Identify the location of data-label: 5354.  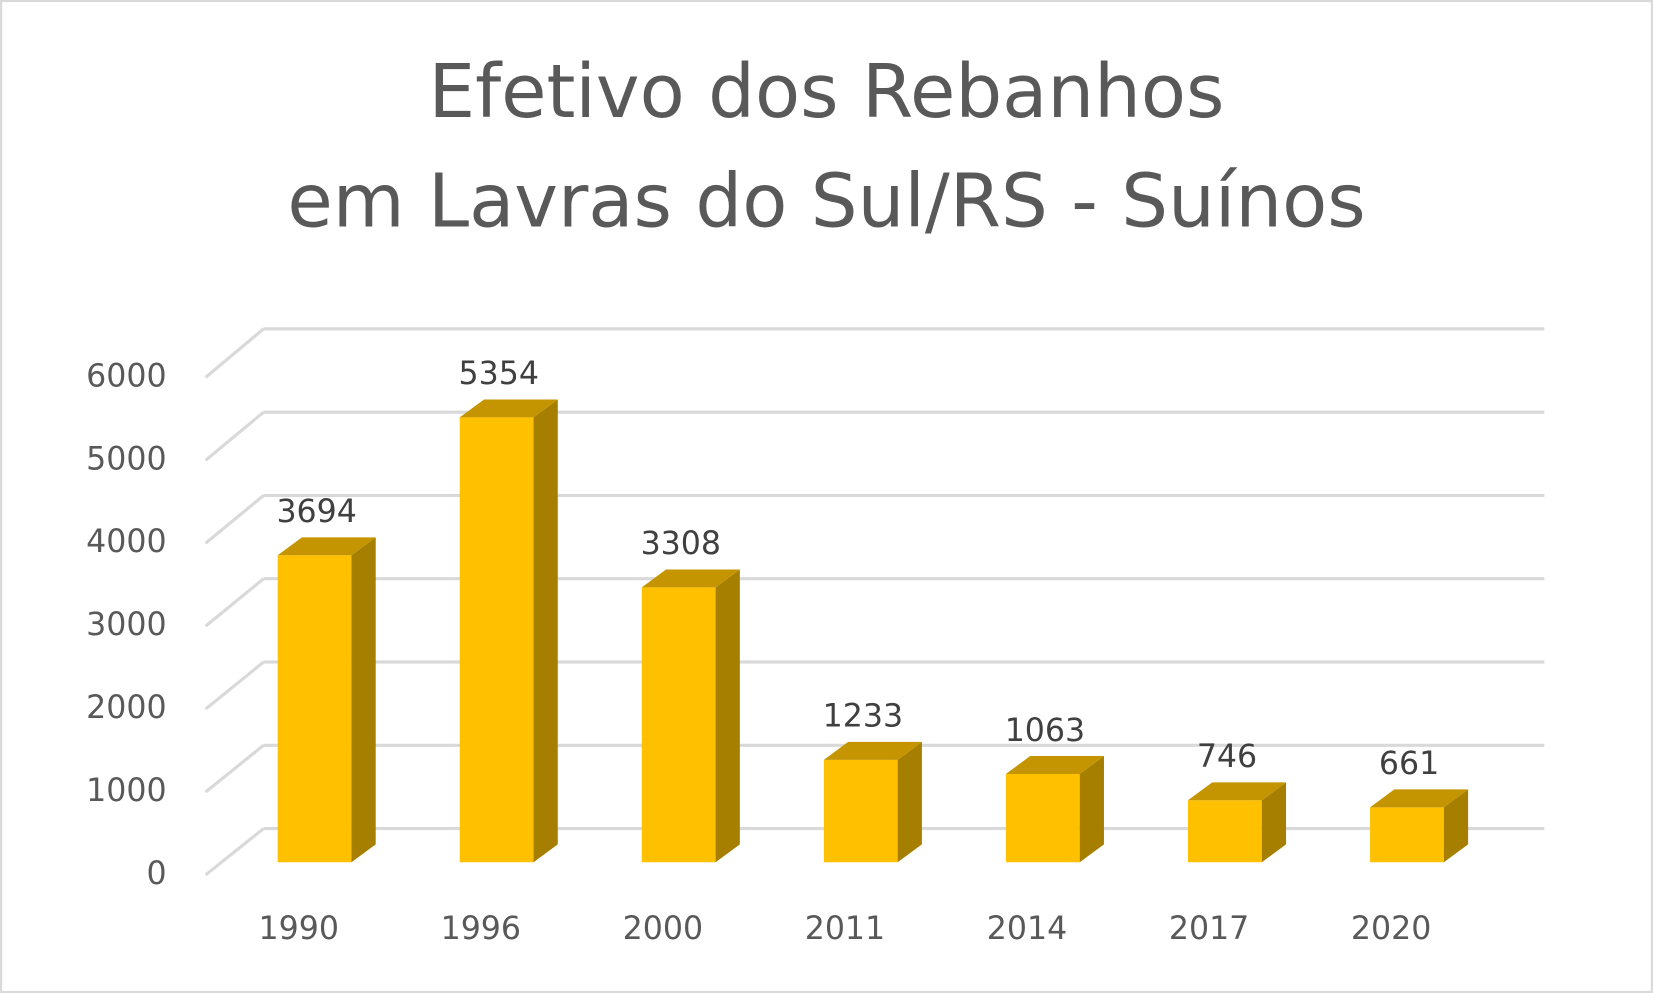
(499, 374).